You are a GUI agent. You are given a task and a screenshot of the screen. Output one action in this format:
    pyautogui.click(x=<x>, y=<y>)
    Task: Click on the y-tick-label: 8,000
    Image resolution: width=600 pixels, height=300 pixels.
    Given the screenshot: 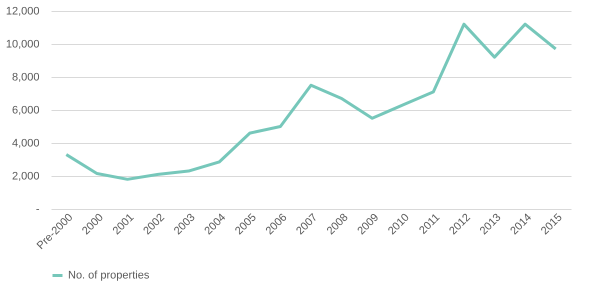 What is the action you would take?
    pyautogui.click(x=26, y=78)
    